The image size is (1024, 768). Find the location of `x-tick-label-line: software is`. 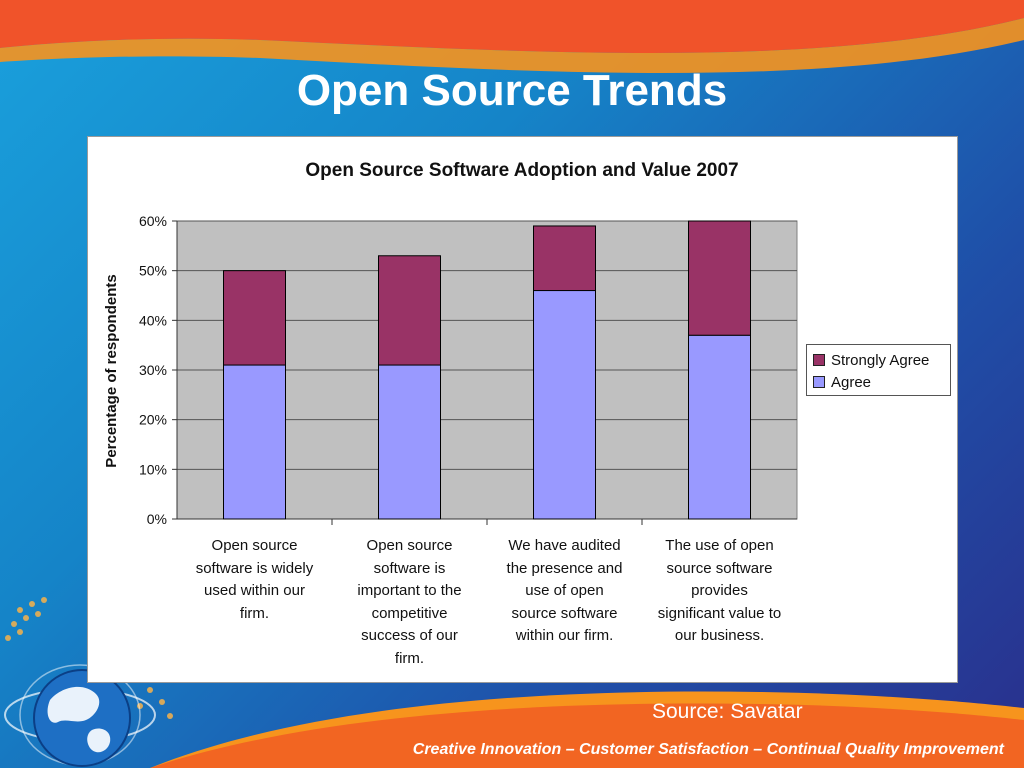

x-tick-label-line: software is is located at coordinates (409, 568).